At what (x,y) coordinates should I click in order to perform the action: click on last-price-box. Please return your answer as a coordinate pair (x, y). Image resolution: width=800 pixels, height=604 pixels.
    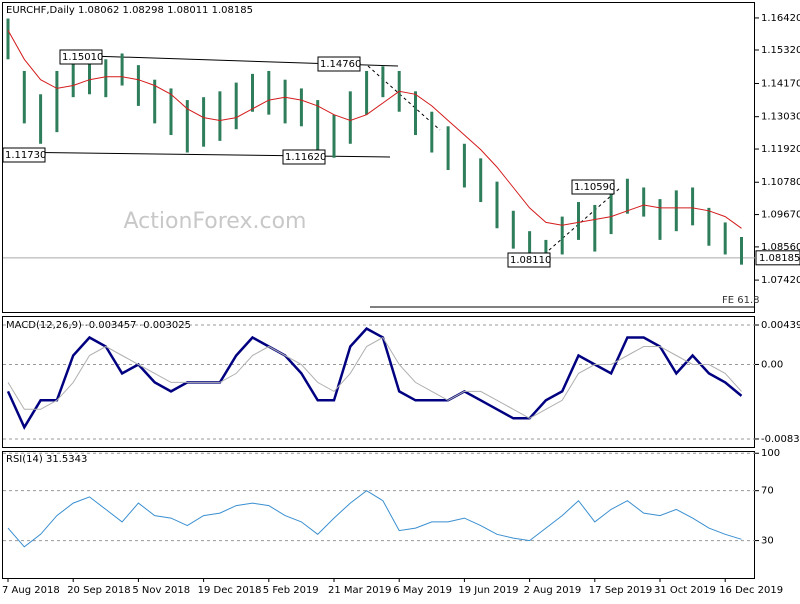
    Looking at the image, I should click on (777, 258).